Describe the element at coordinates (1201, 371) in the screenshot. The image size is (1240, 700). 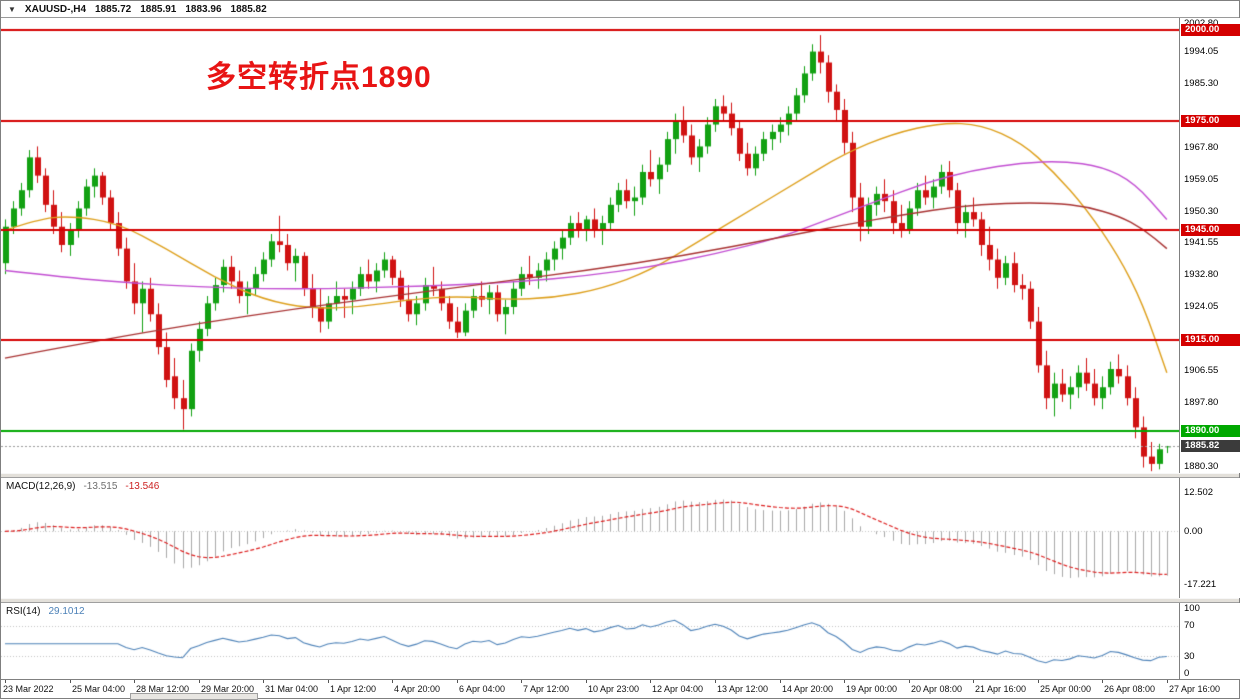
I see `price-scale-tick: 1906.55` at that location.